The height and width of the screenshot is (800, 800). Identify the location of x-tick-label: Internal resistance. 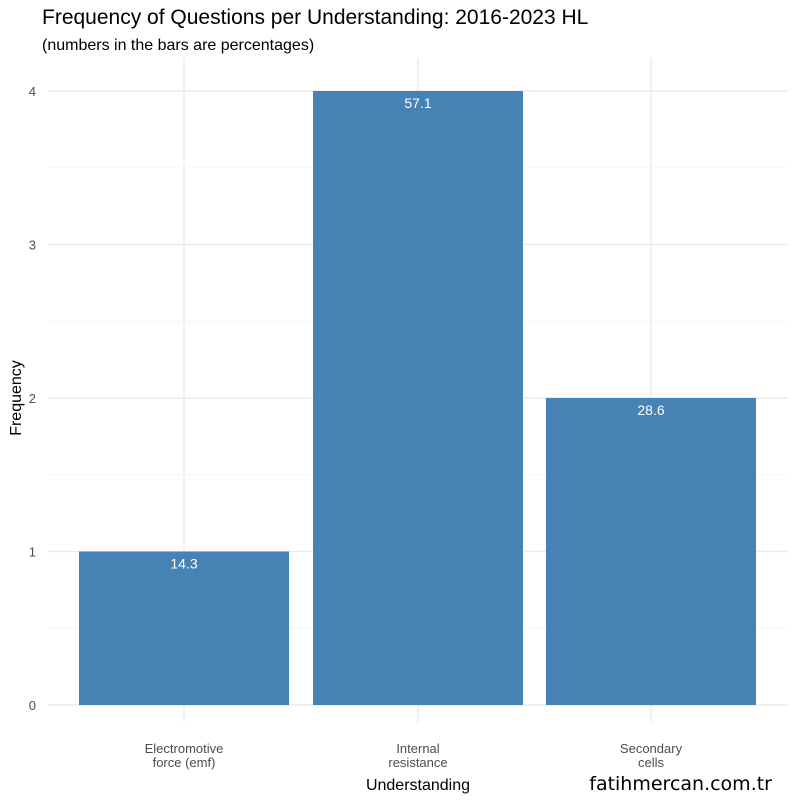
(417, 755).